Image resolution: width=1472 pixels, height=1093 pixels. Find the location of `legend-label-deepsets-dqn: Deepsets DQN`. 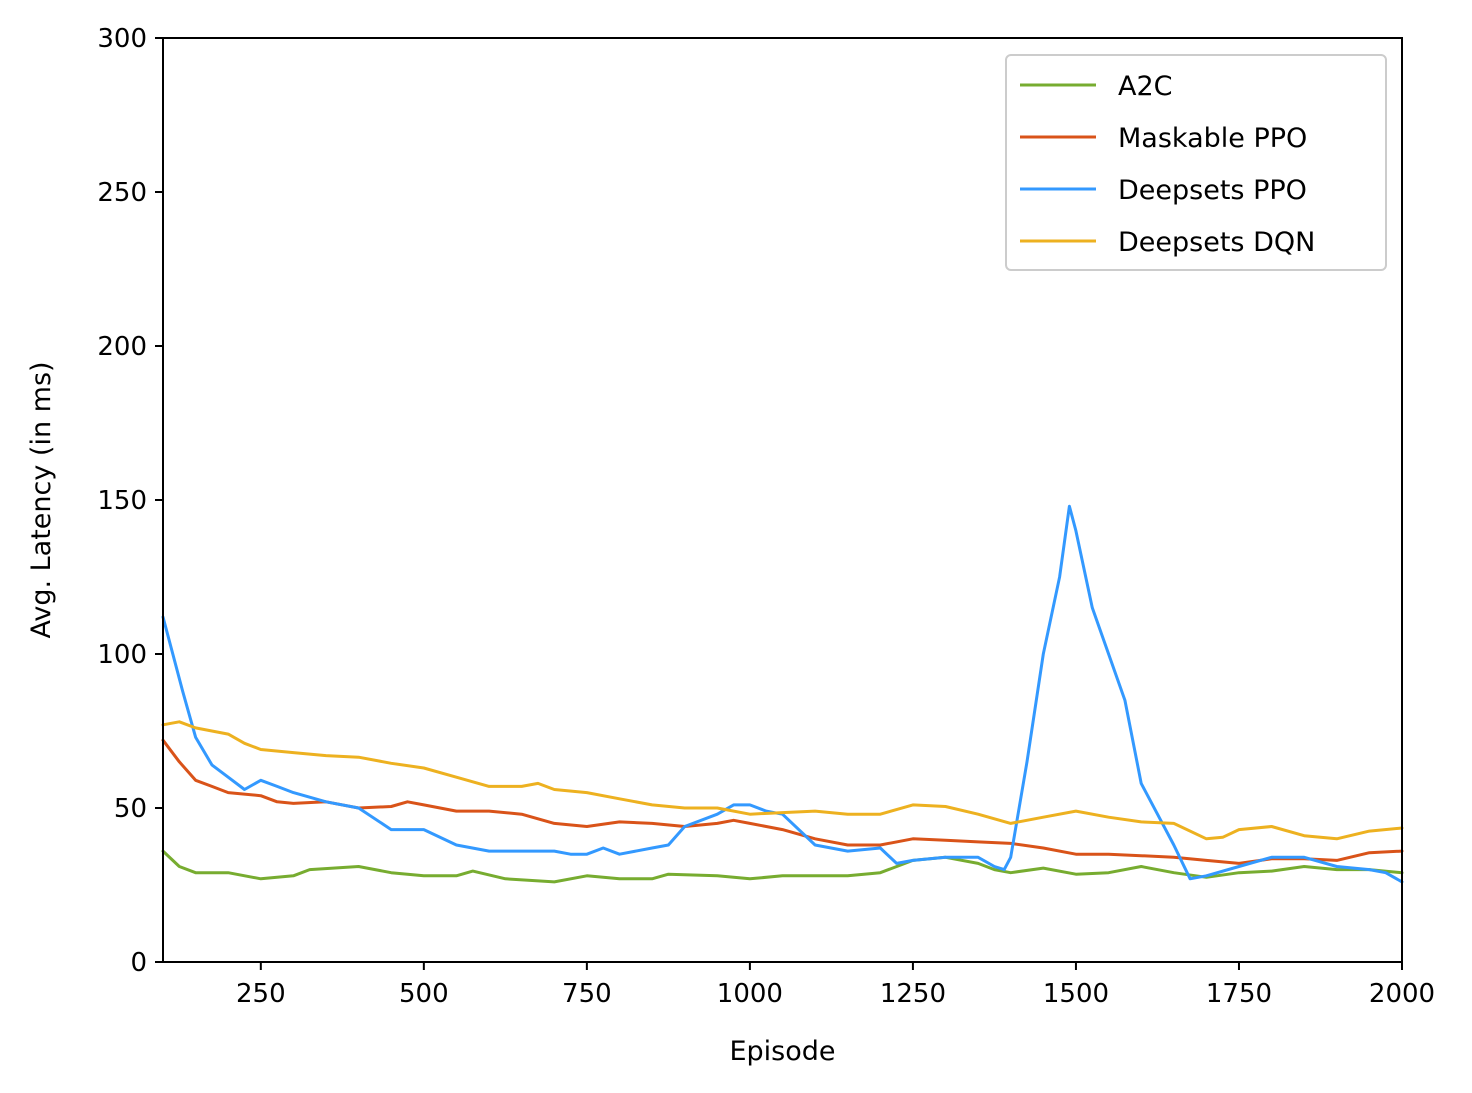

legend-label-deepsets-dqn: Deepsets DQN is located at coordinates (1216, 242).